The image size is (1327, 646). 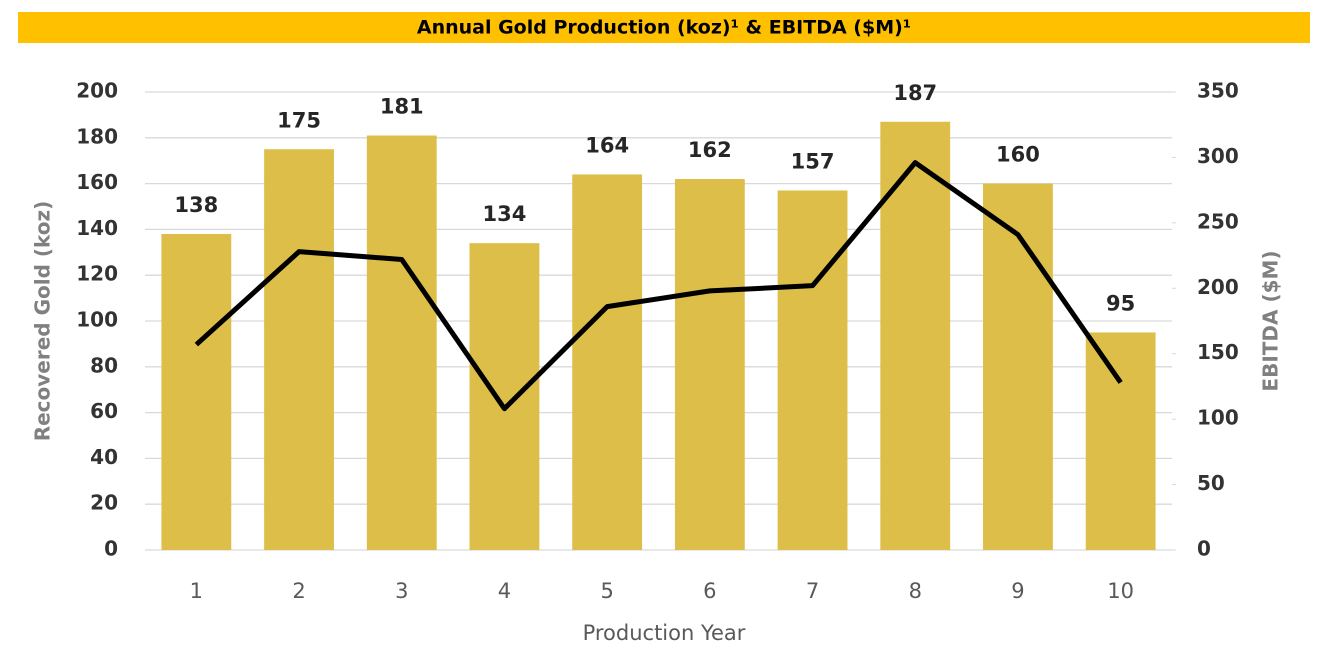 I want to click on y2-tick-label: 350, so click(x=1218, y=91).